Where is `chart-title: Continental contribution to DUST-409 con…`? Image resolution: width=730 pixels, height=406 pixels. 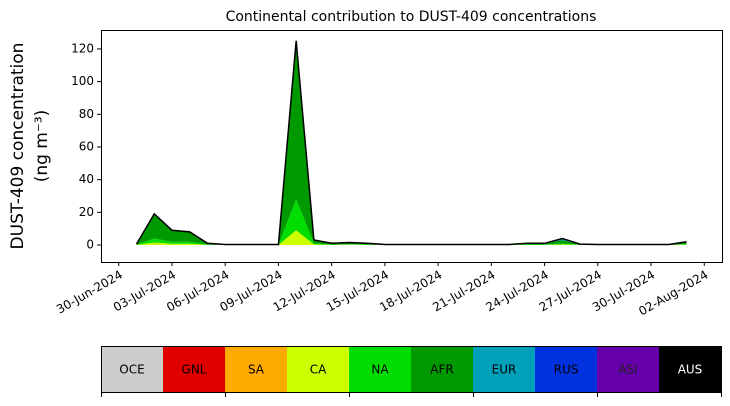
chart-title: Continental contribution to DUST-409 con… is located at coordinates (411, 17).